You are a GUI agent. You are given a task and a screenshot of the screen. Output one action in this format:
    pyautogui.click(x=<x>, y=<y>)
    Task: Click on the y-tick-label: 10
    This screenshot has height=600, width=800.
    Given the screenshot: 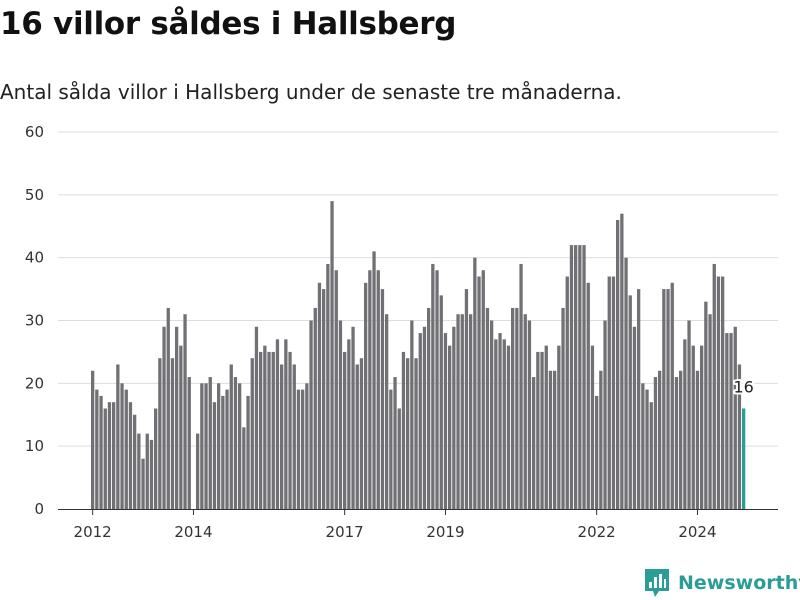 What is the action you would take?
    pyautogui.click(x=34, y=446)
    